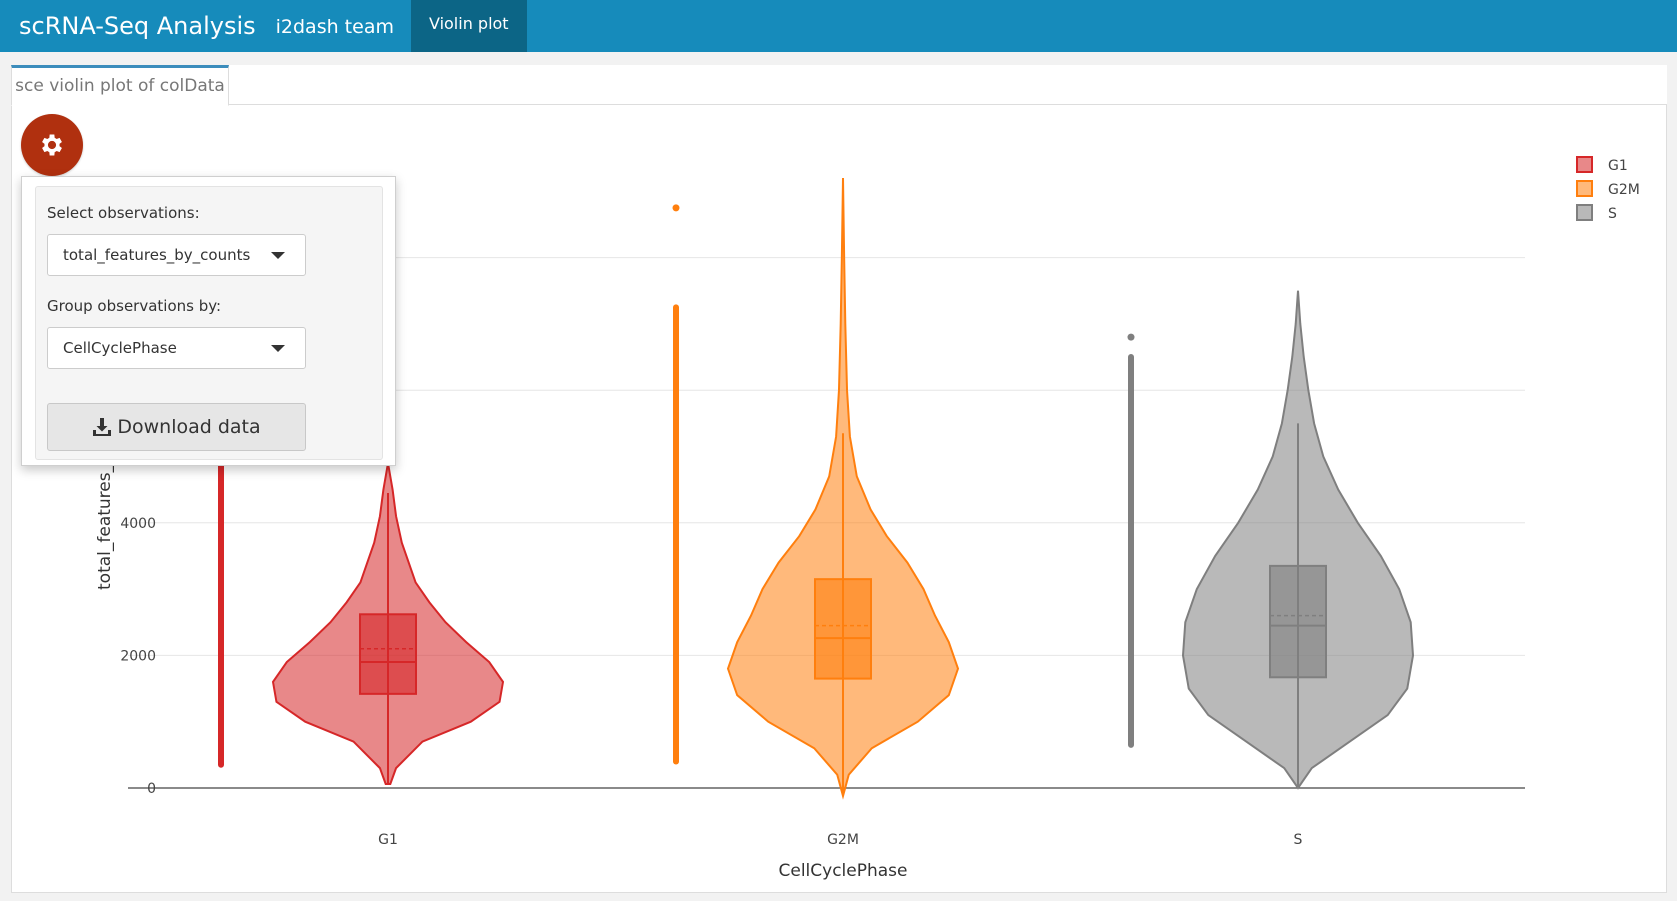 This screenshot has width=1677, height=901. Describe the element at coordinates (120, 85) in the screenshot. I see `tab-sce-violin-plot: sce violin plot of colData` at that location.